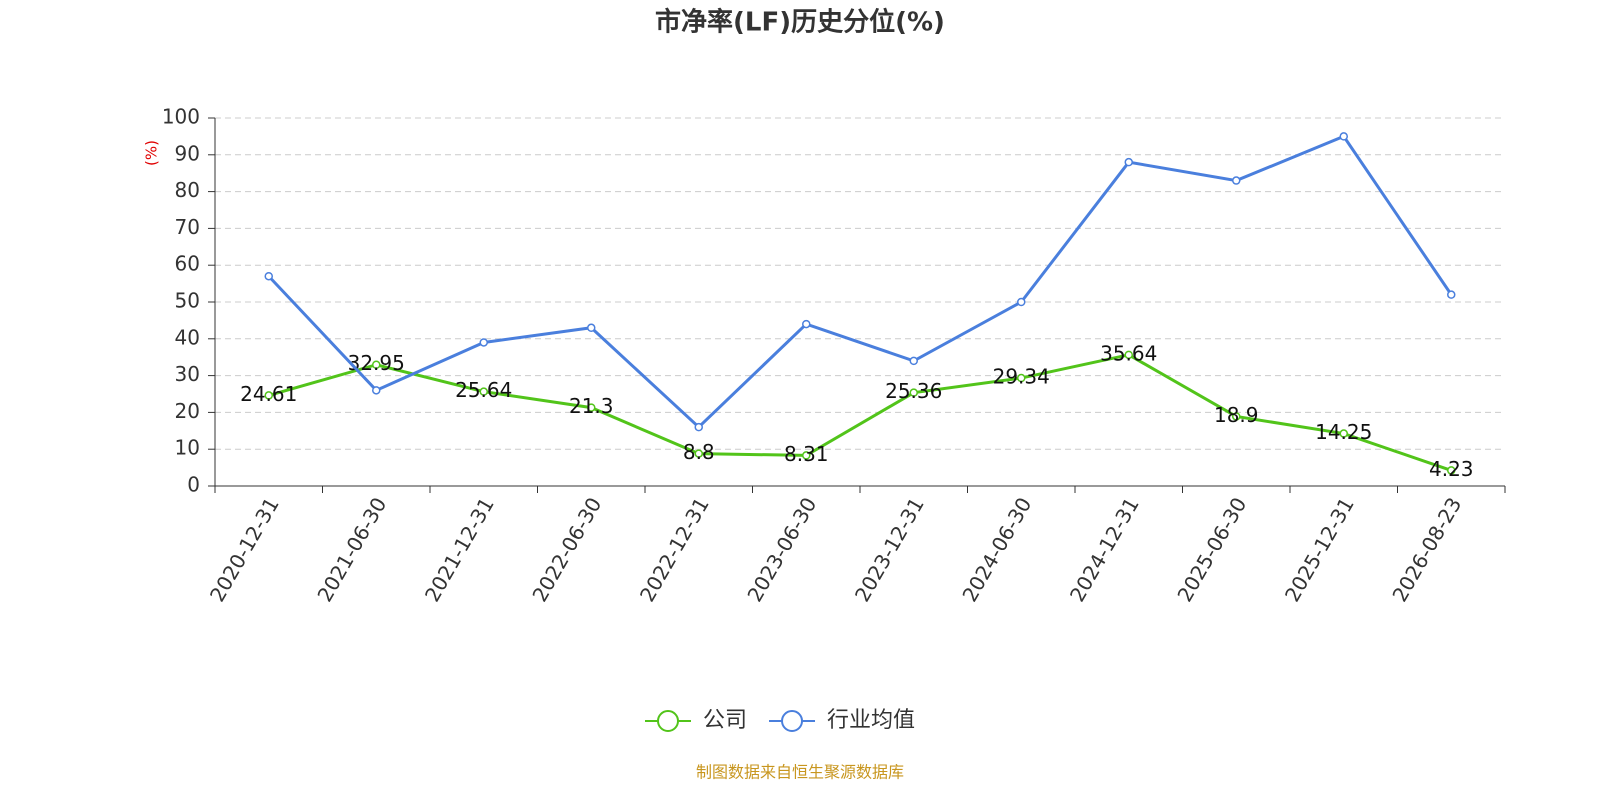 The image size is (1600, 800). I want to click on data-label: 14.25, so click(1343, 432).